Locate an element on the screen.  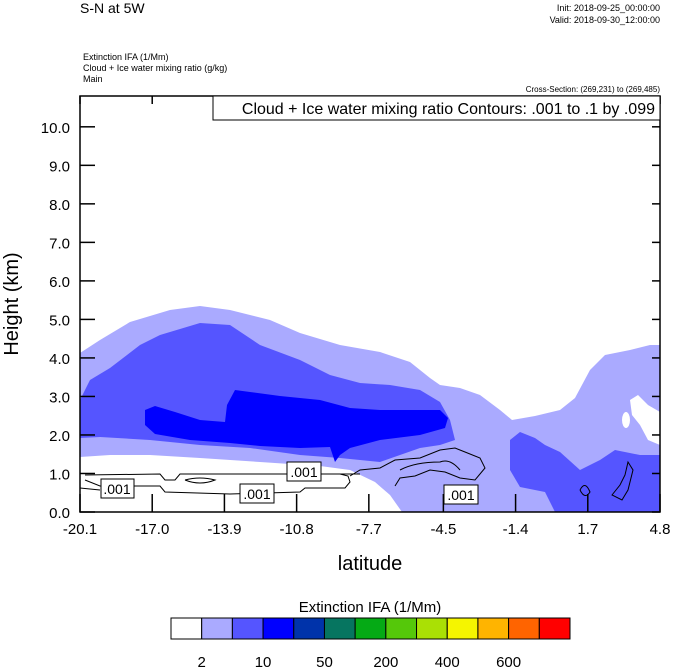
field-label-1: Extinction IFA (1/Mm) is located at coordinates (126, 57).